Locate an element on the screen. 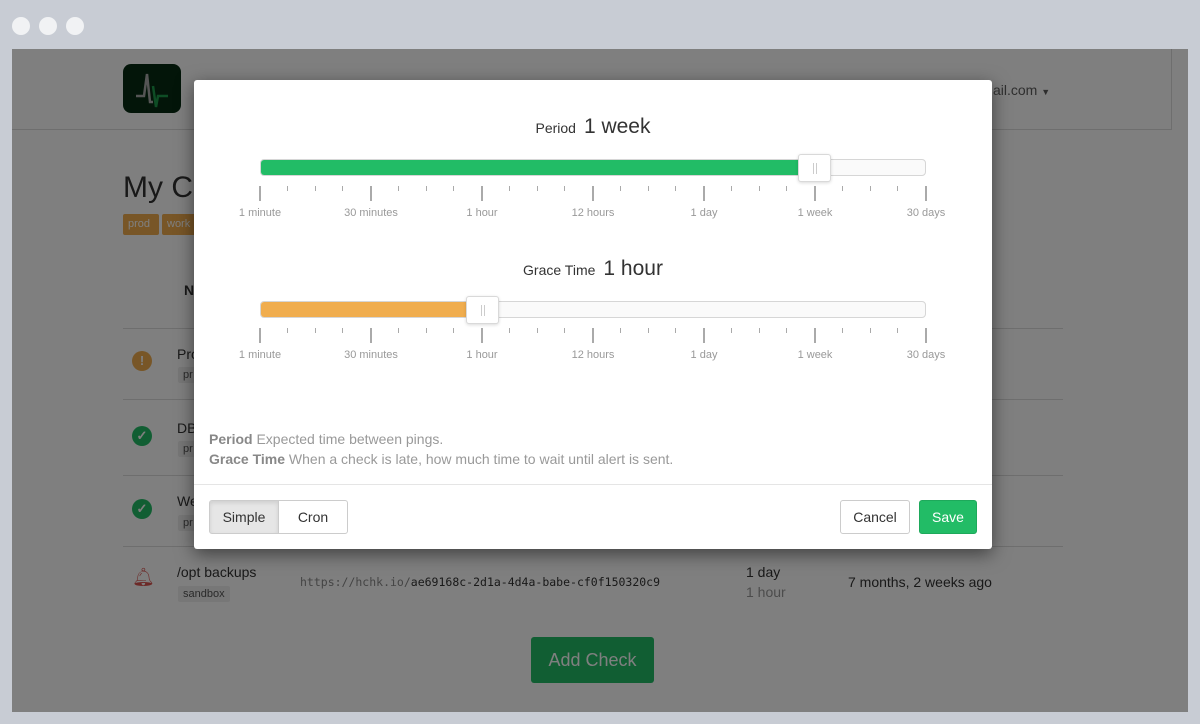 This screenshot has height=724, width=1200. grace-heading: Grace Time 1 hour is located at coordinates (593, 269).